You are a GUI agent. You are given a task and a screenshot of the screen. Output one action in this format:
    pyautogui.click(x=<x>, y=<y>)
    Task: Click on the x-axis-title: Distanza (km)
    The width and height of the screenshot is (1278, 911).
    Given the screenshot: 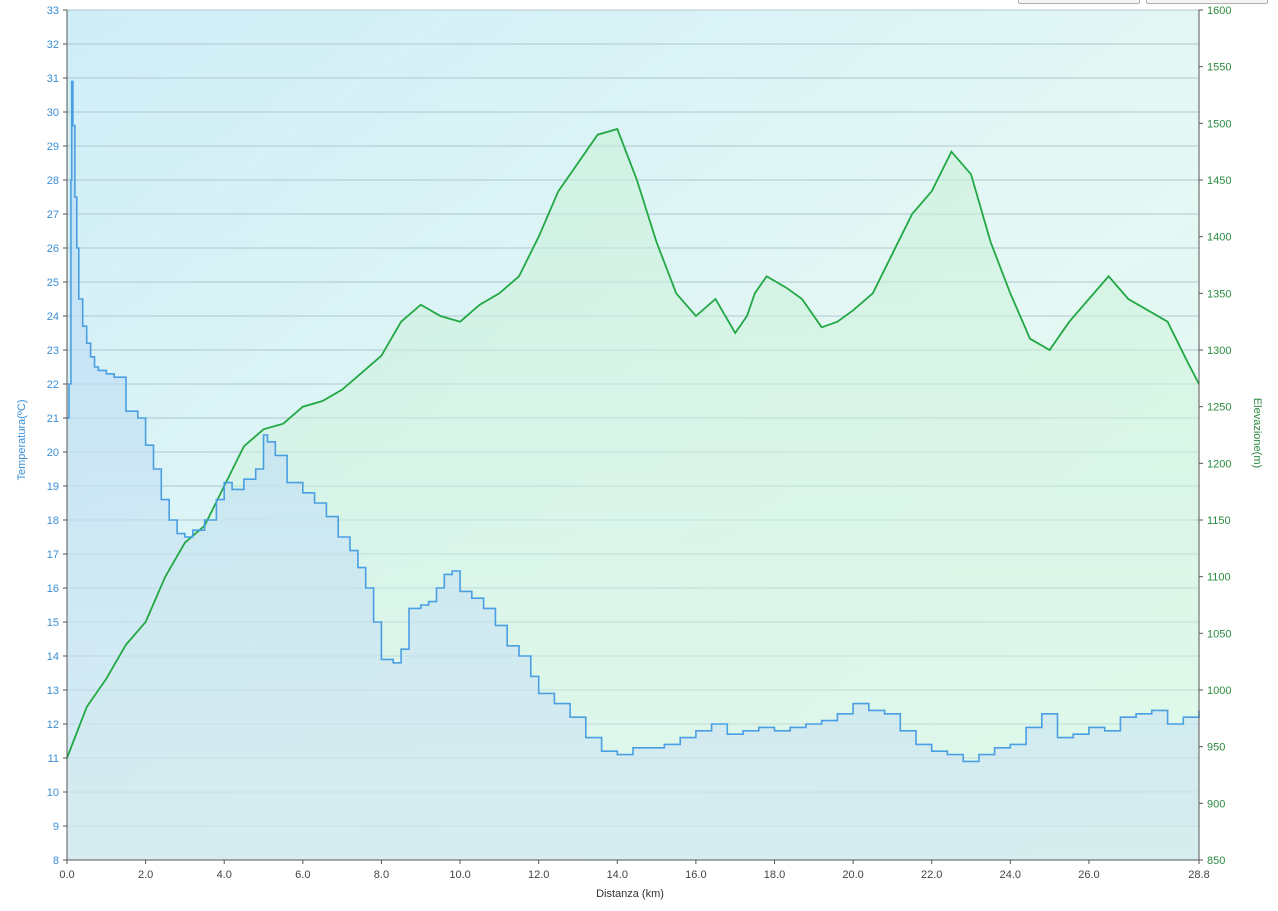 What is the action you would take?
    pyautogui.click(x=630, y=894)
    